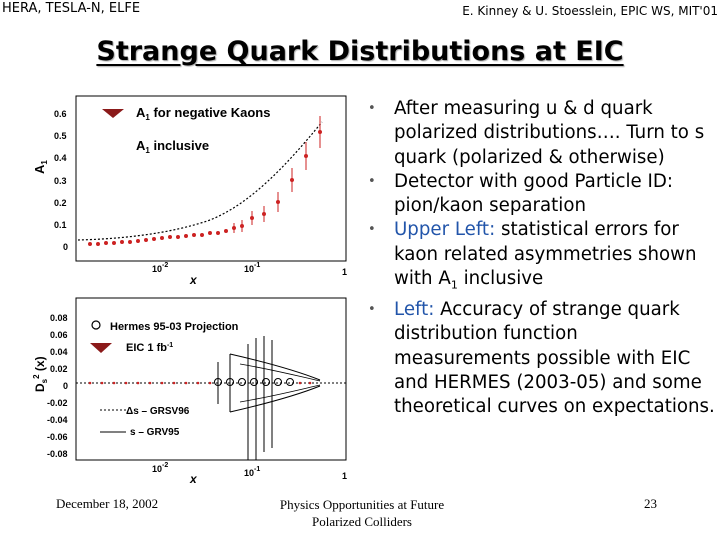 The image size is (720, 540). I want to click on svg-text: 0.08, so click(59, 318).